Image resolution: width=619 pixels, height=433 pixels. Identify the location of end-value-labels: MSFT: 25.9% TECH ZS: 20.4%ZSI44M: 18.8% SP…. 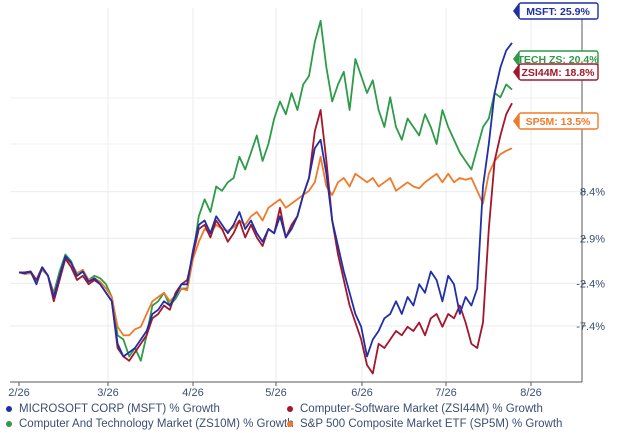
(556, 66).